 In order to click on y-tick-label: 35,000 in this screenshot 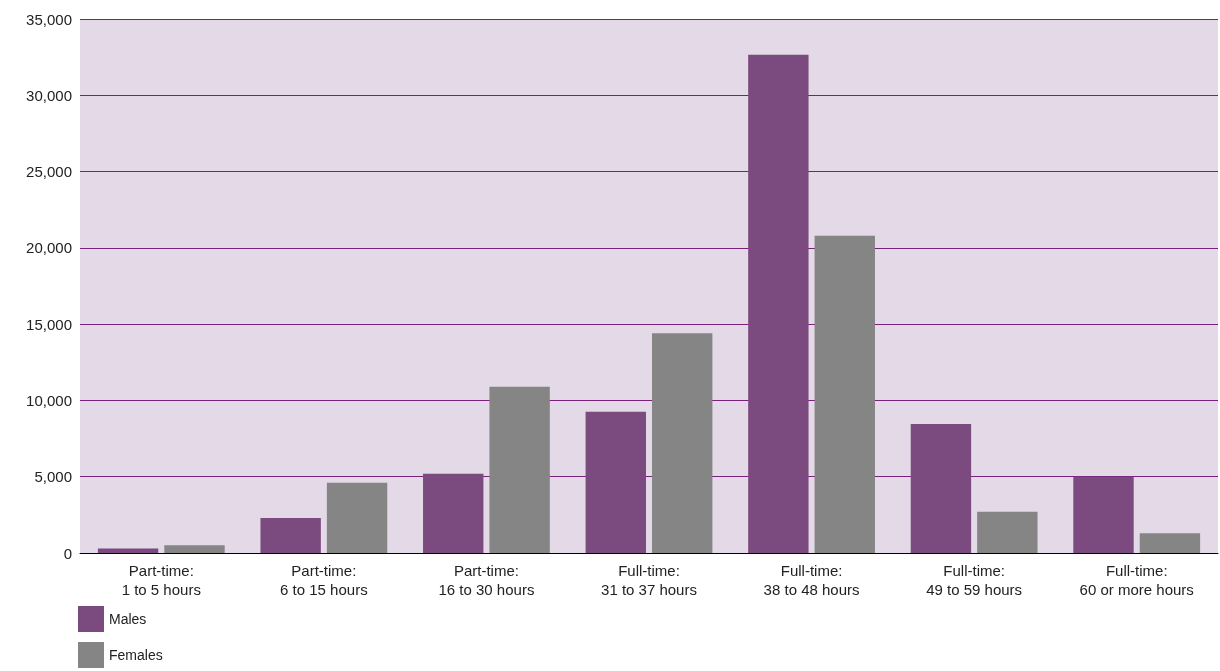, I will do `click(49, 19)`.